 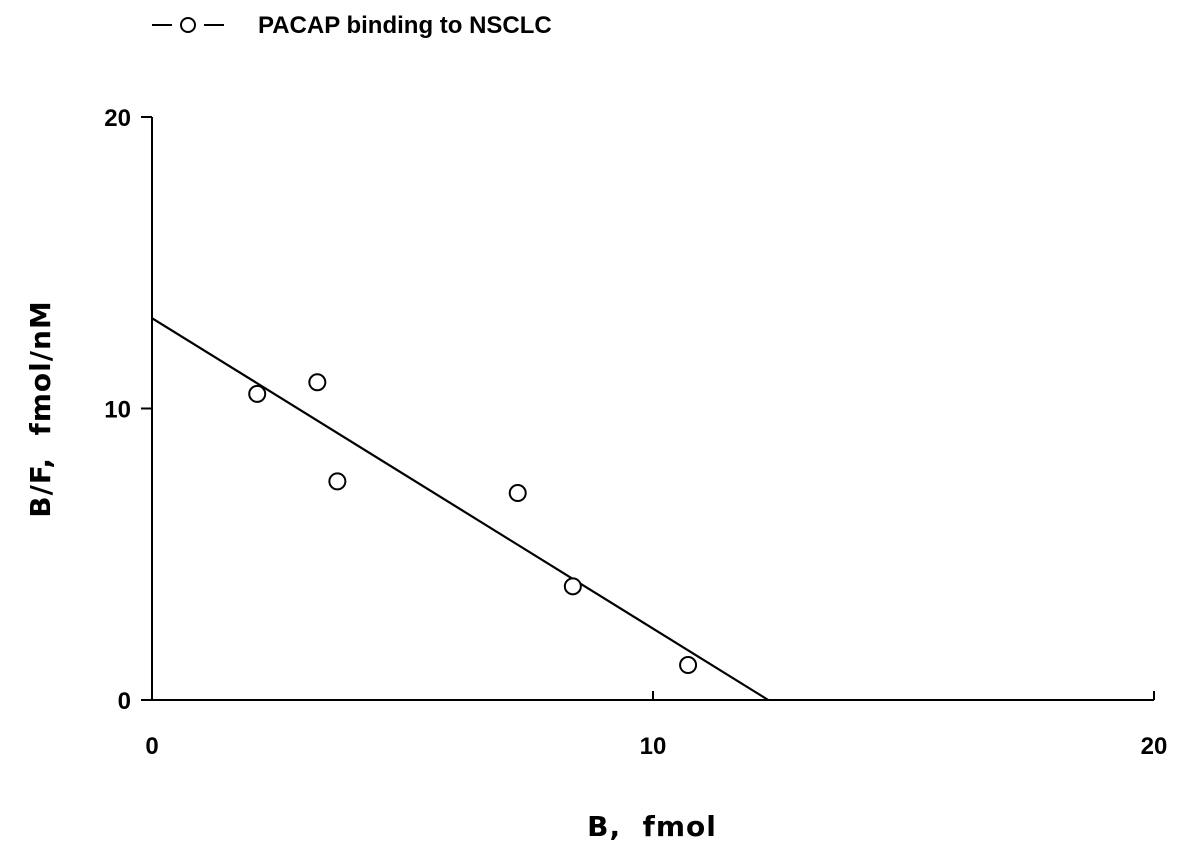 What do you see at coordinates (40, 409) in the screenshot?
I see `y-axis-title: B/F, fmol/nM` at bounding box center [40, 409].